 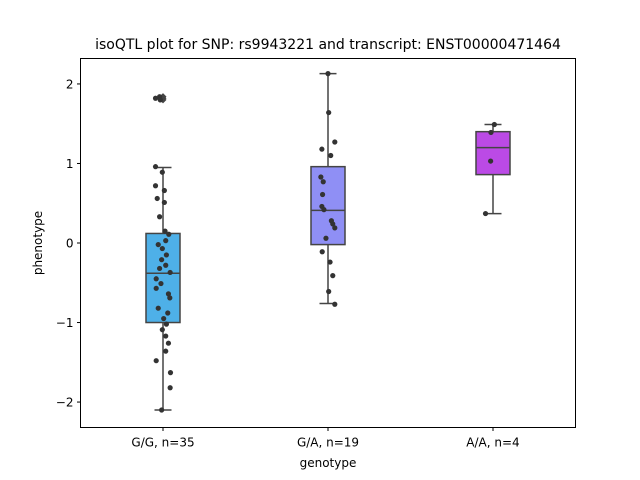 I want to click on y-tick-label: 0, so click(x=70, y=244).